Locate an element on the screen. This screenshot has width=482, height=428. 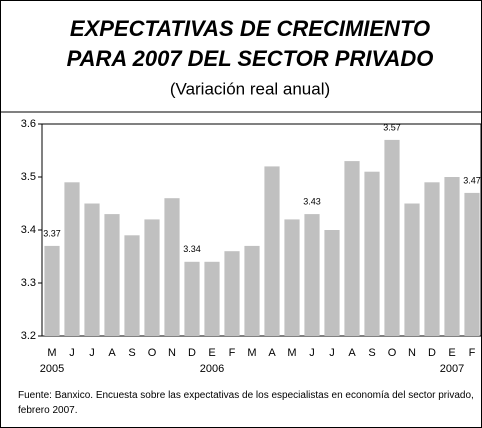
y-tick-label: 3.2 is located at coordinates (28, 336).